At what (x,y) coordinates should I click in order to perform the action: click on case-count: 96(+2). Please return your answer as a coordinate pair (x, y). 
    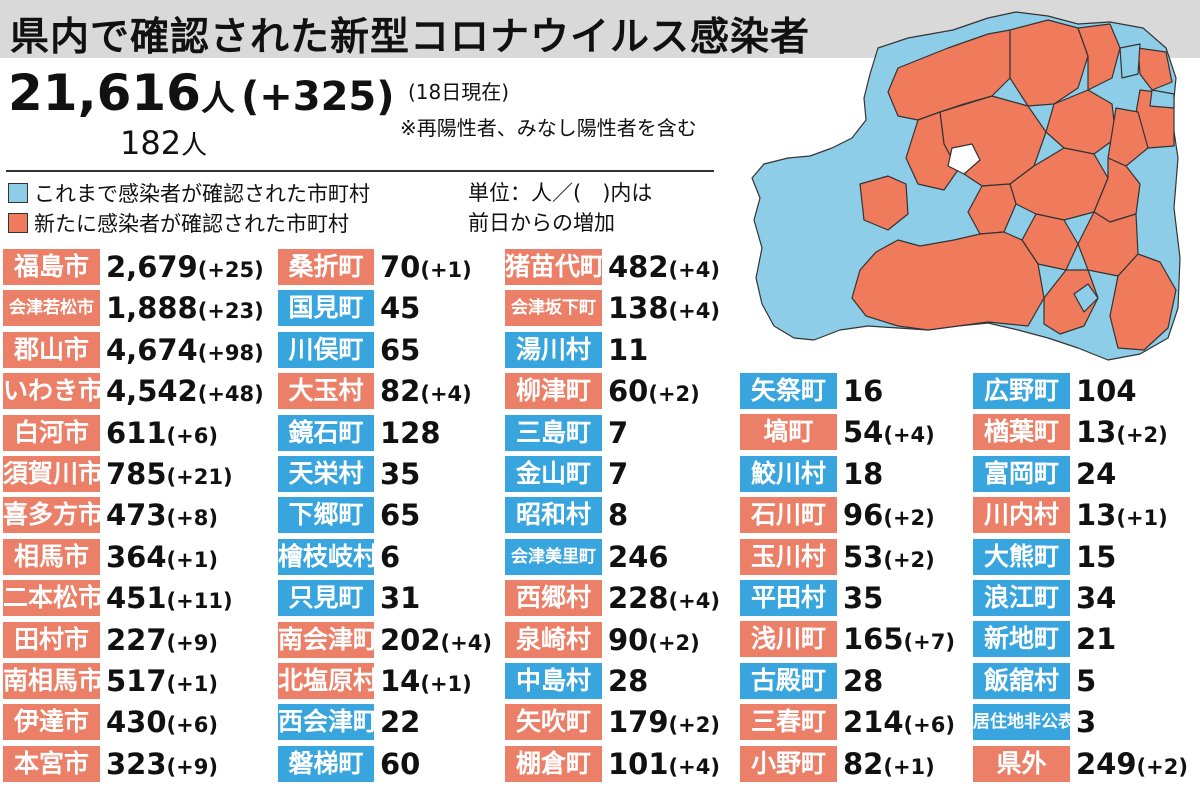
    Looking at the image, I should click on (886, 515).